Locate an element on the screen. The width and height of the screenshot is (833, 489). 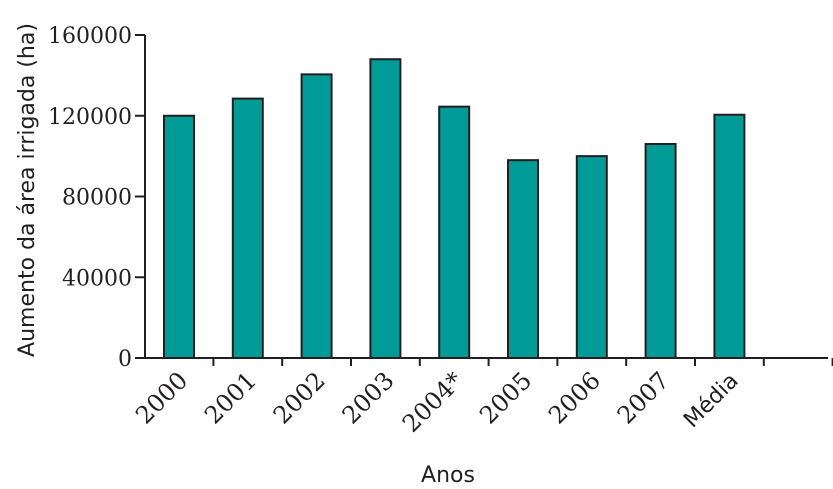
x-tick-label: 2006 is located at coordinates (574, 397).